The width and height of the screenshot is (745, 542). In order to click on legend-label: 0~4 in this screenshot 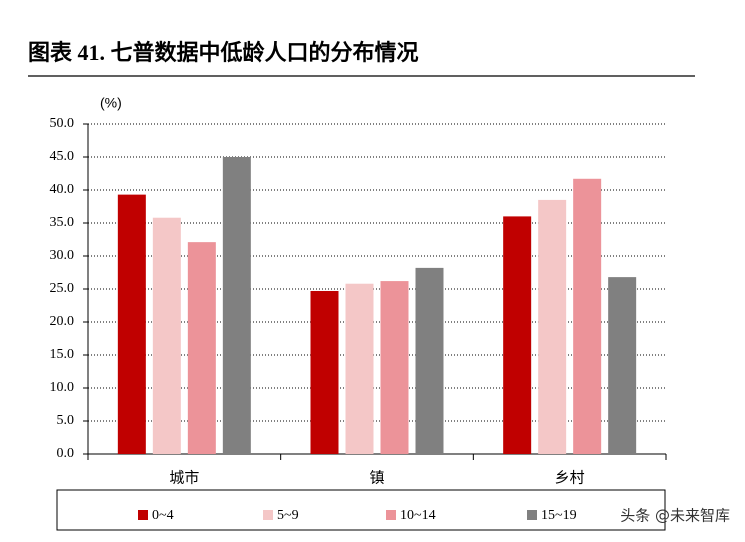, I will do `click(163, 515)`.